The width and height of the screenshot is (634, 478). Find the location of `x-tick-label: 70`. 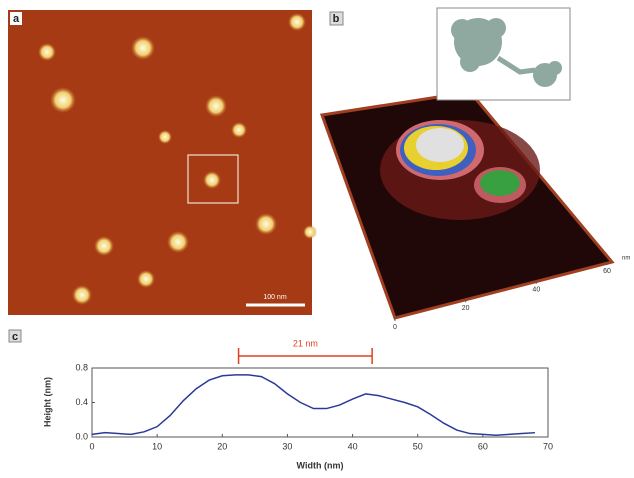

x-tick-label: 70 is located at coordinates (548, 446).